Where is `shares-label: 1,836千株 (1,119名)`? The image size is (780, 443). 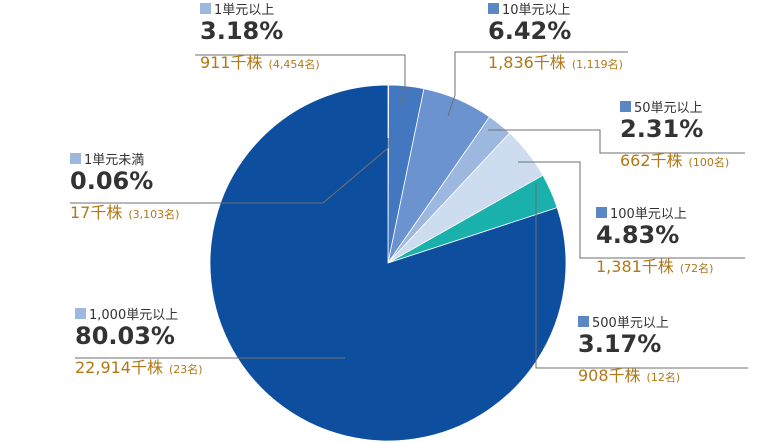 shares-label: 1,836千株 (1,119名) is located at coordinates (555, 62).